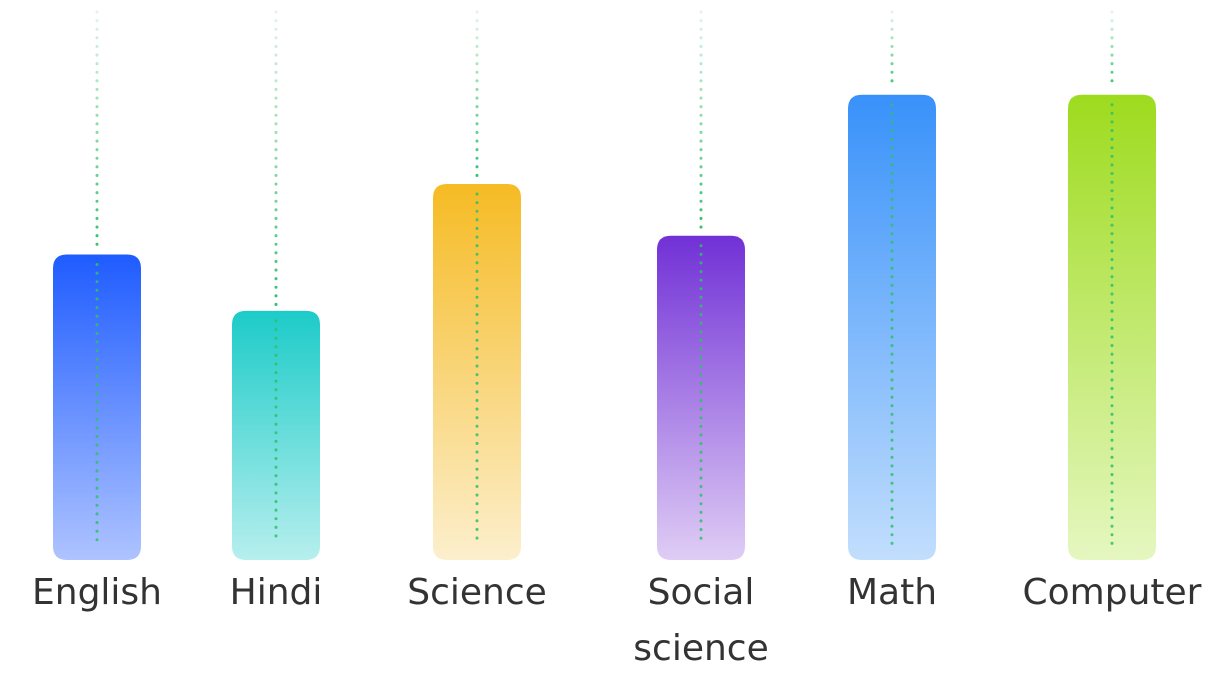 The width and height of the screenshot is (1232, 676). What do you see at coordinates (477, 592) in the screenshot?
I see `tick-label-science: Science` at bounding box center [477, 592].